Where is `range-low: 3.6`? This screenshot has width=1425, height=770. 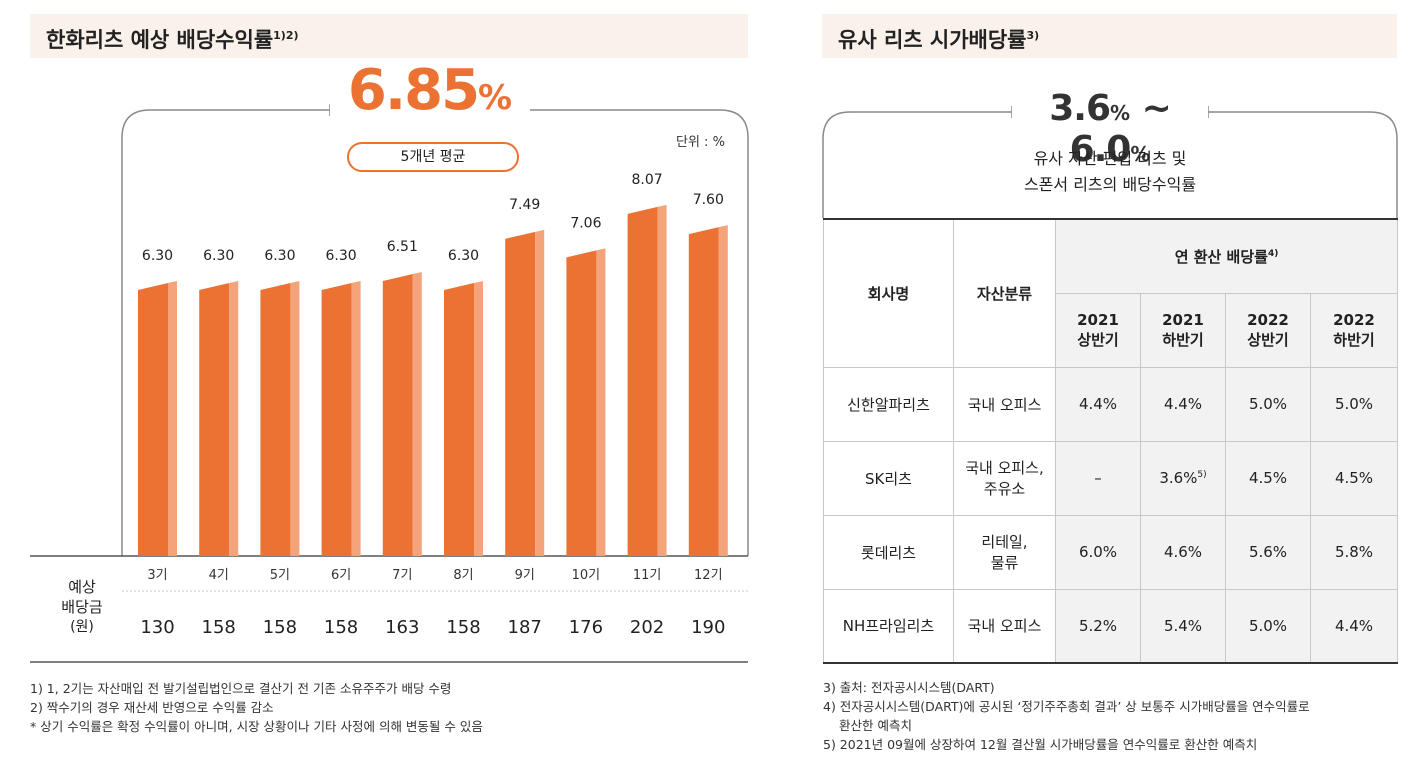
range-low: 3.6 is located at coordinates (1080, 108).